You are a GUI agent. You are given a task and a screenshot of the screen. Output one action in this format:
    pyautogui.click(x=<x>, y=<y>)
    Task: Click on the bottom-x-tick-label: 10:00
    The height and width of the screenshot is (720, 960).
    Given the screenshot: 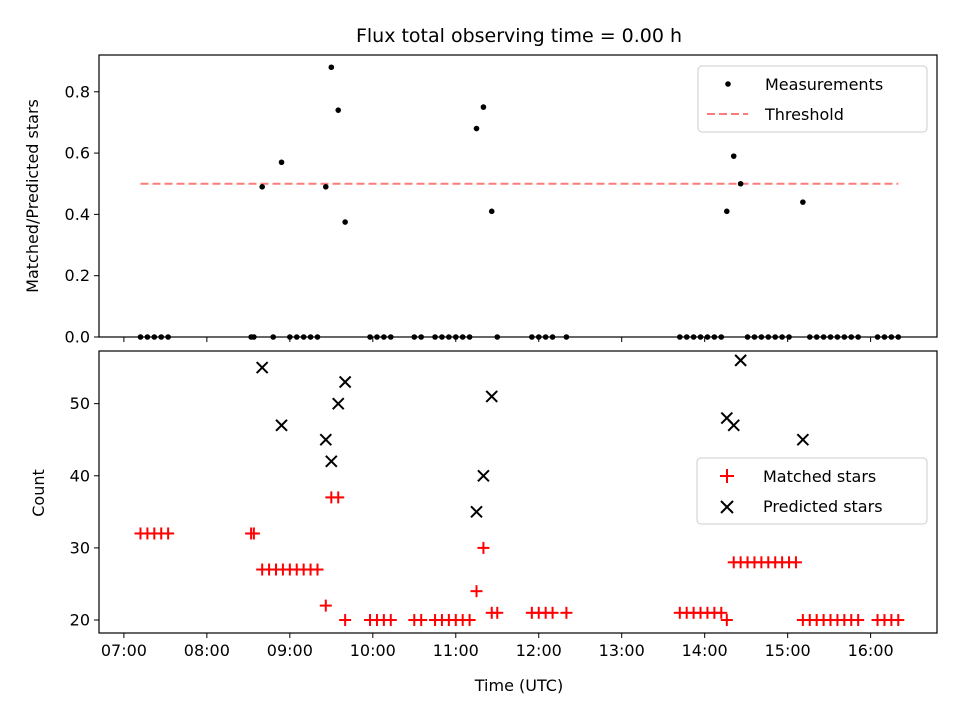 What is the action you would take?
    pyautogui.click(x=373, y=650)
    